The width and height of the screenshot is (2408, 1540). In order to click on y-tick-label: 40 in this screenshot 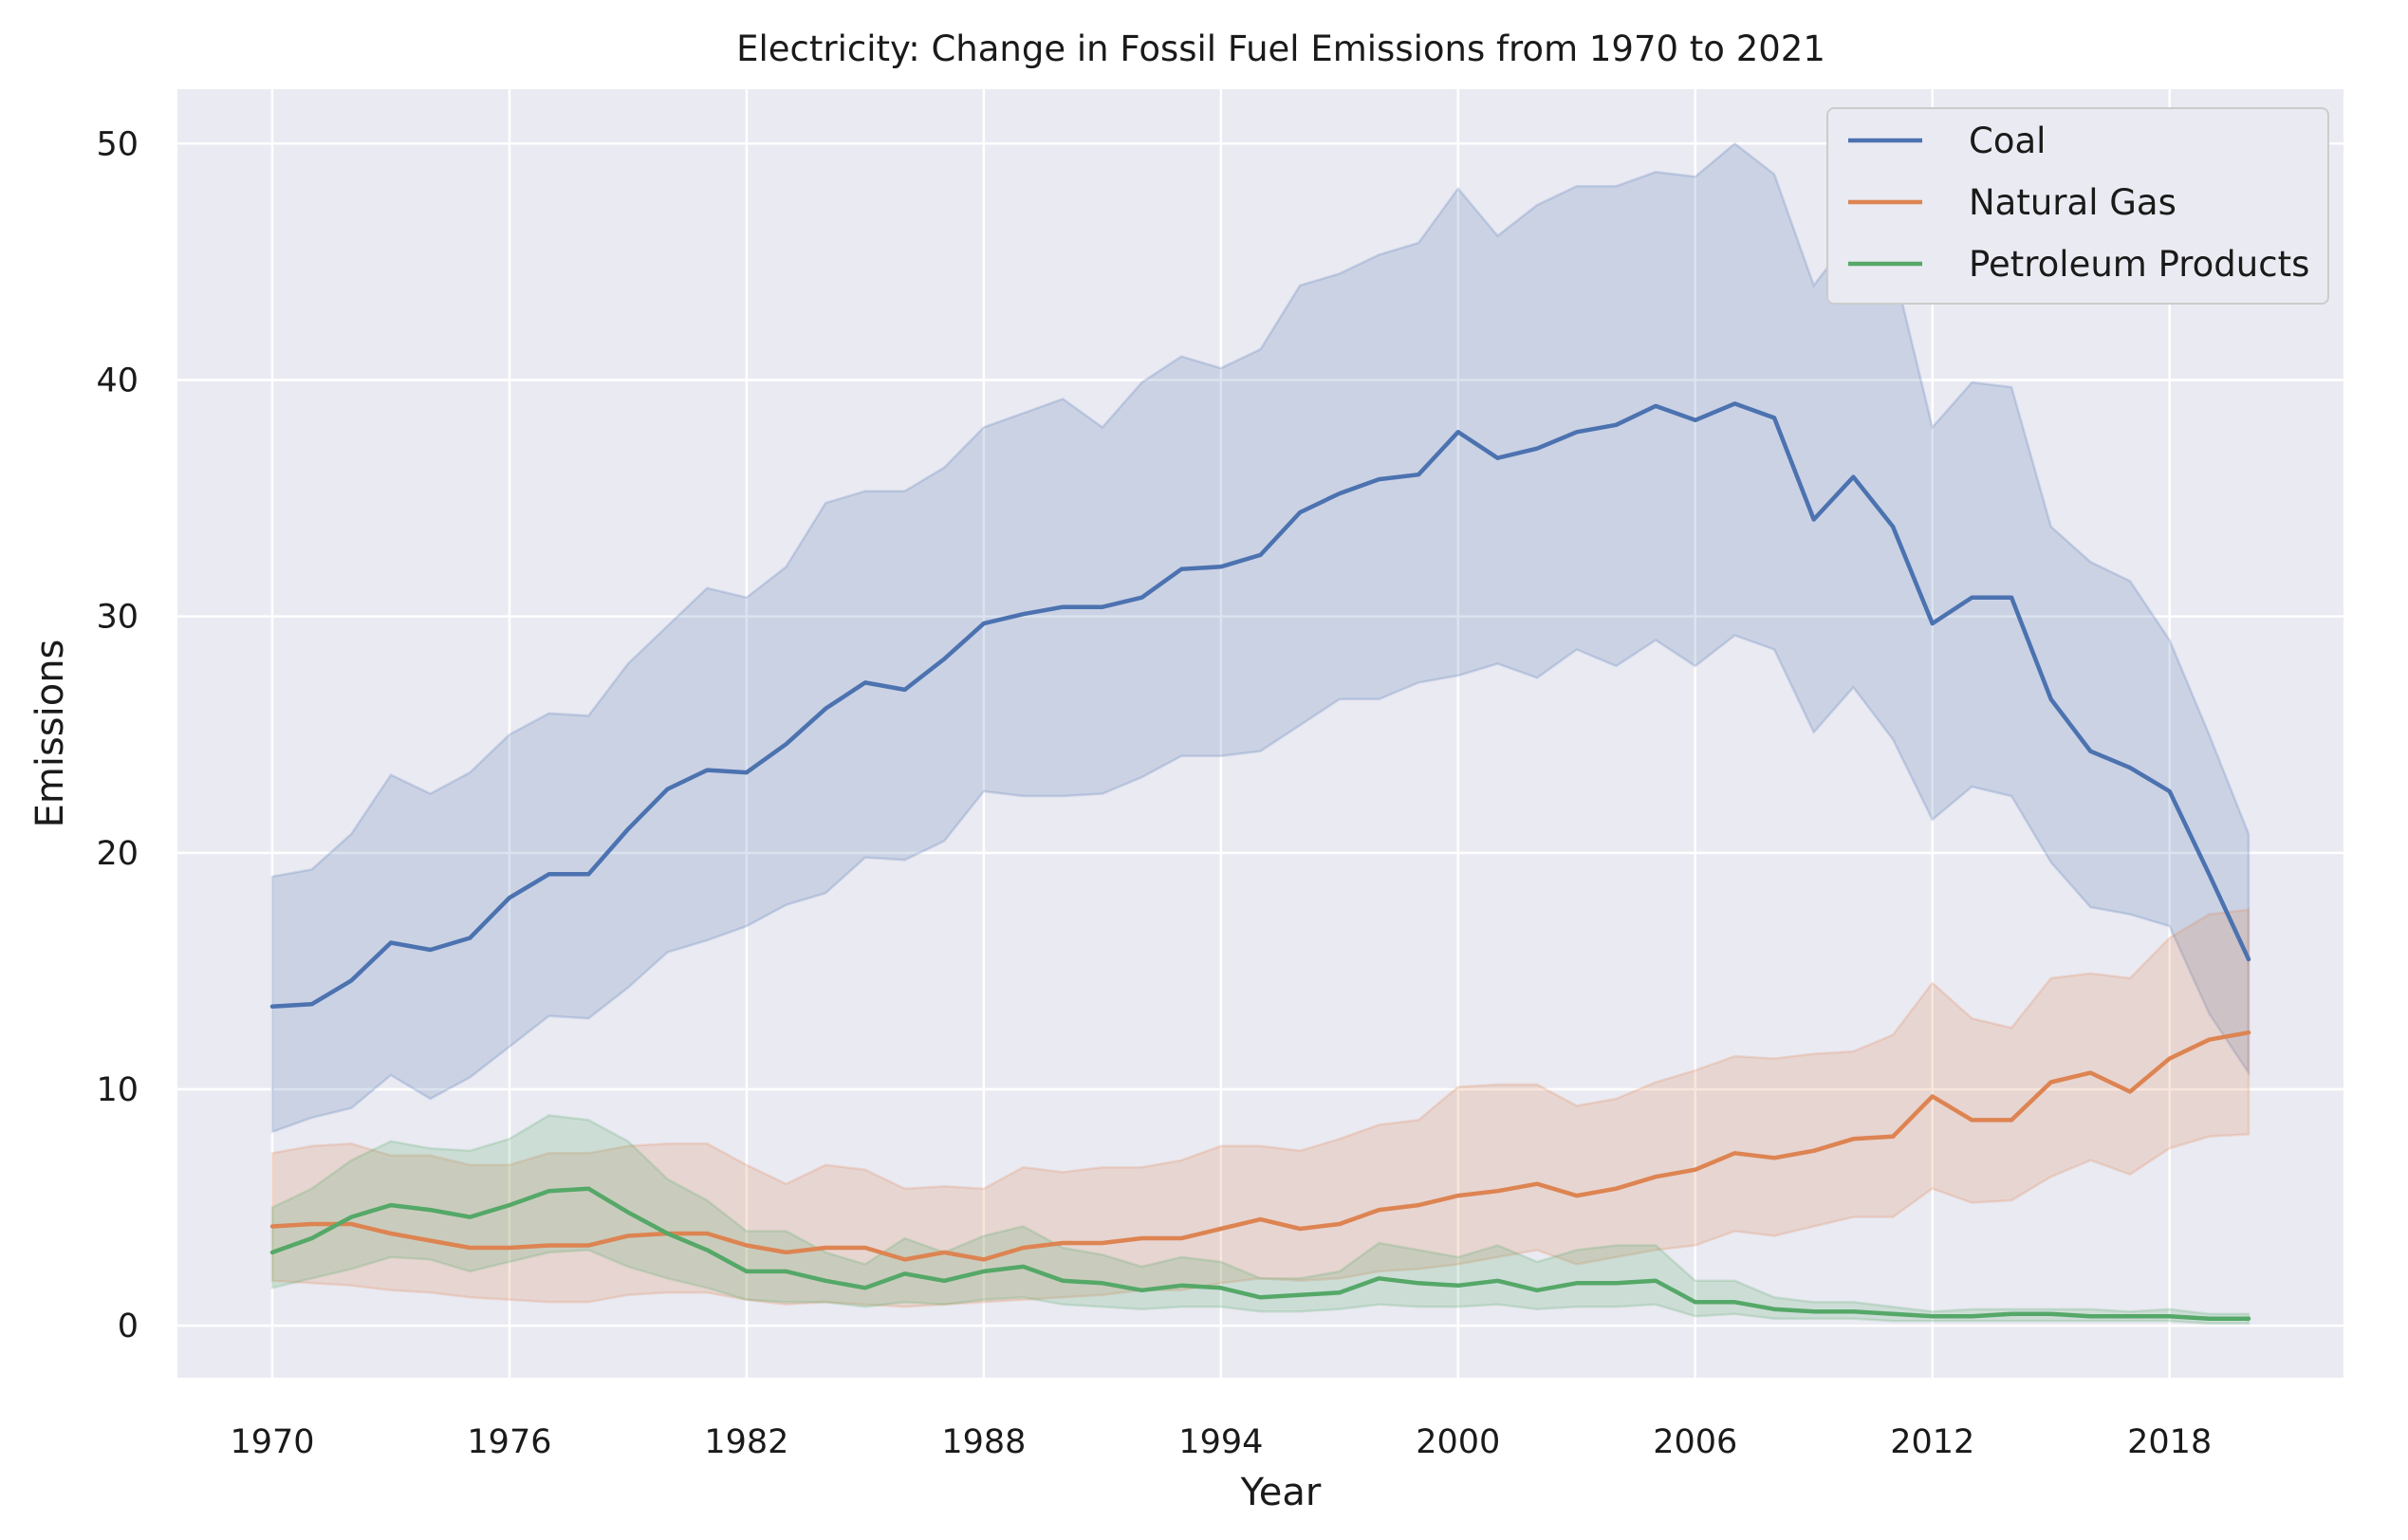, I will do `click(117, 380)`.